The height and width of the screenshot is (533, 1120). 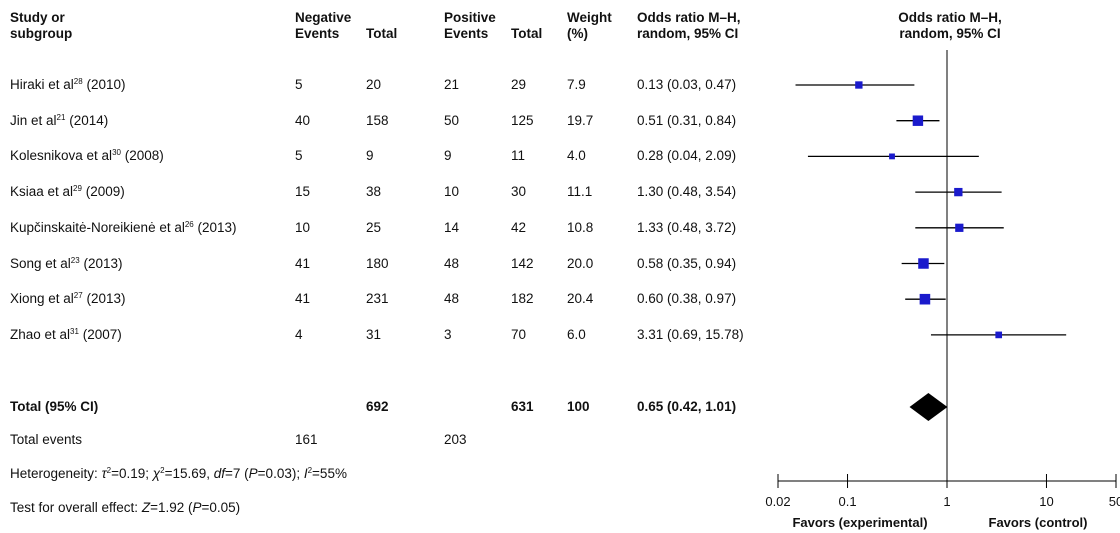 What do you see at coordinates (66, 334) in the screenshot?
I see `study-name: Zhao et al31 (2007)` at bounding box center [66, 334].